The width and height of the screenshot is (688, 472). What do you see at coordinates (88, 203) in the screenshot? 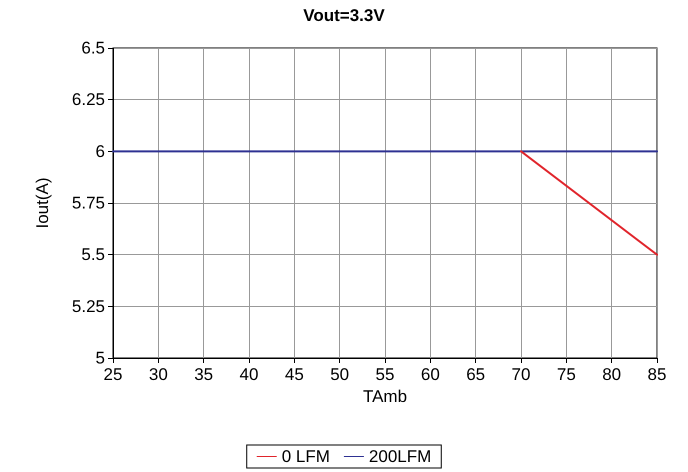
I see `y-tick-label: 5.75` at bounding box center [88, 203].